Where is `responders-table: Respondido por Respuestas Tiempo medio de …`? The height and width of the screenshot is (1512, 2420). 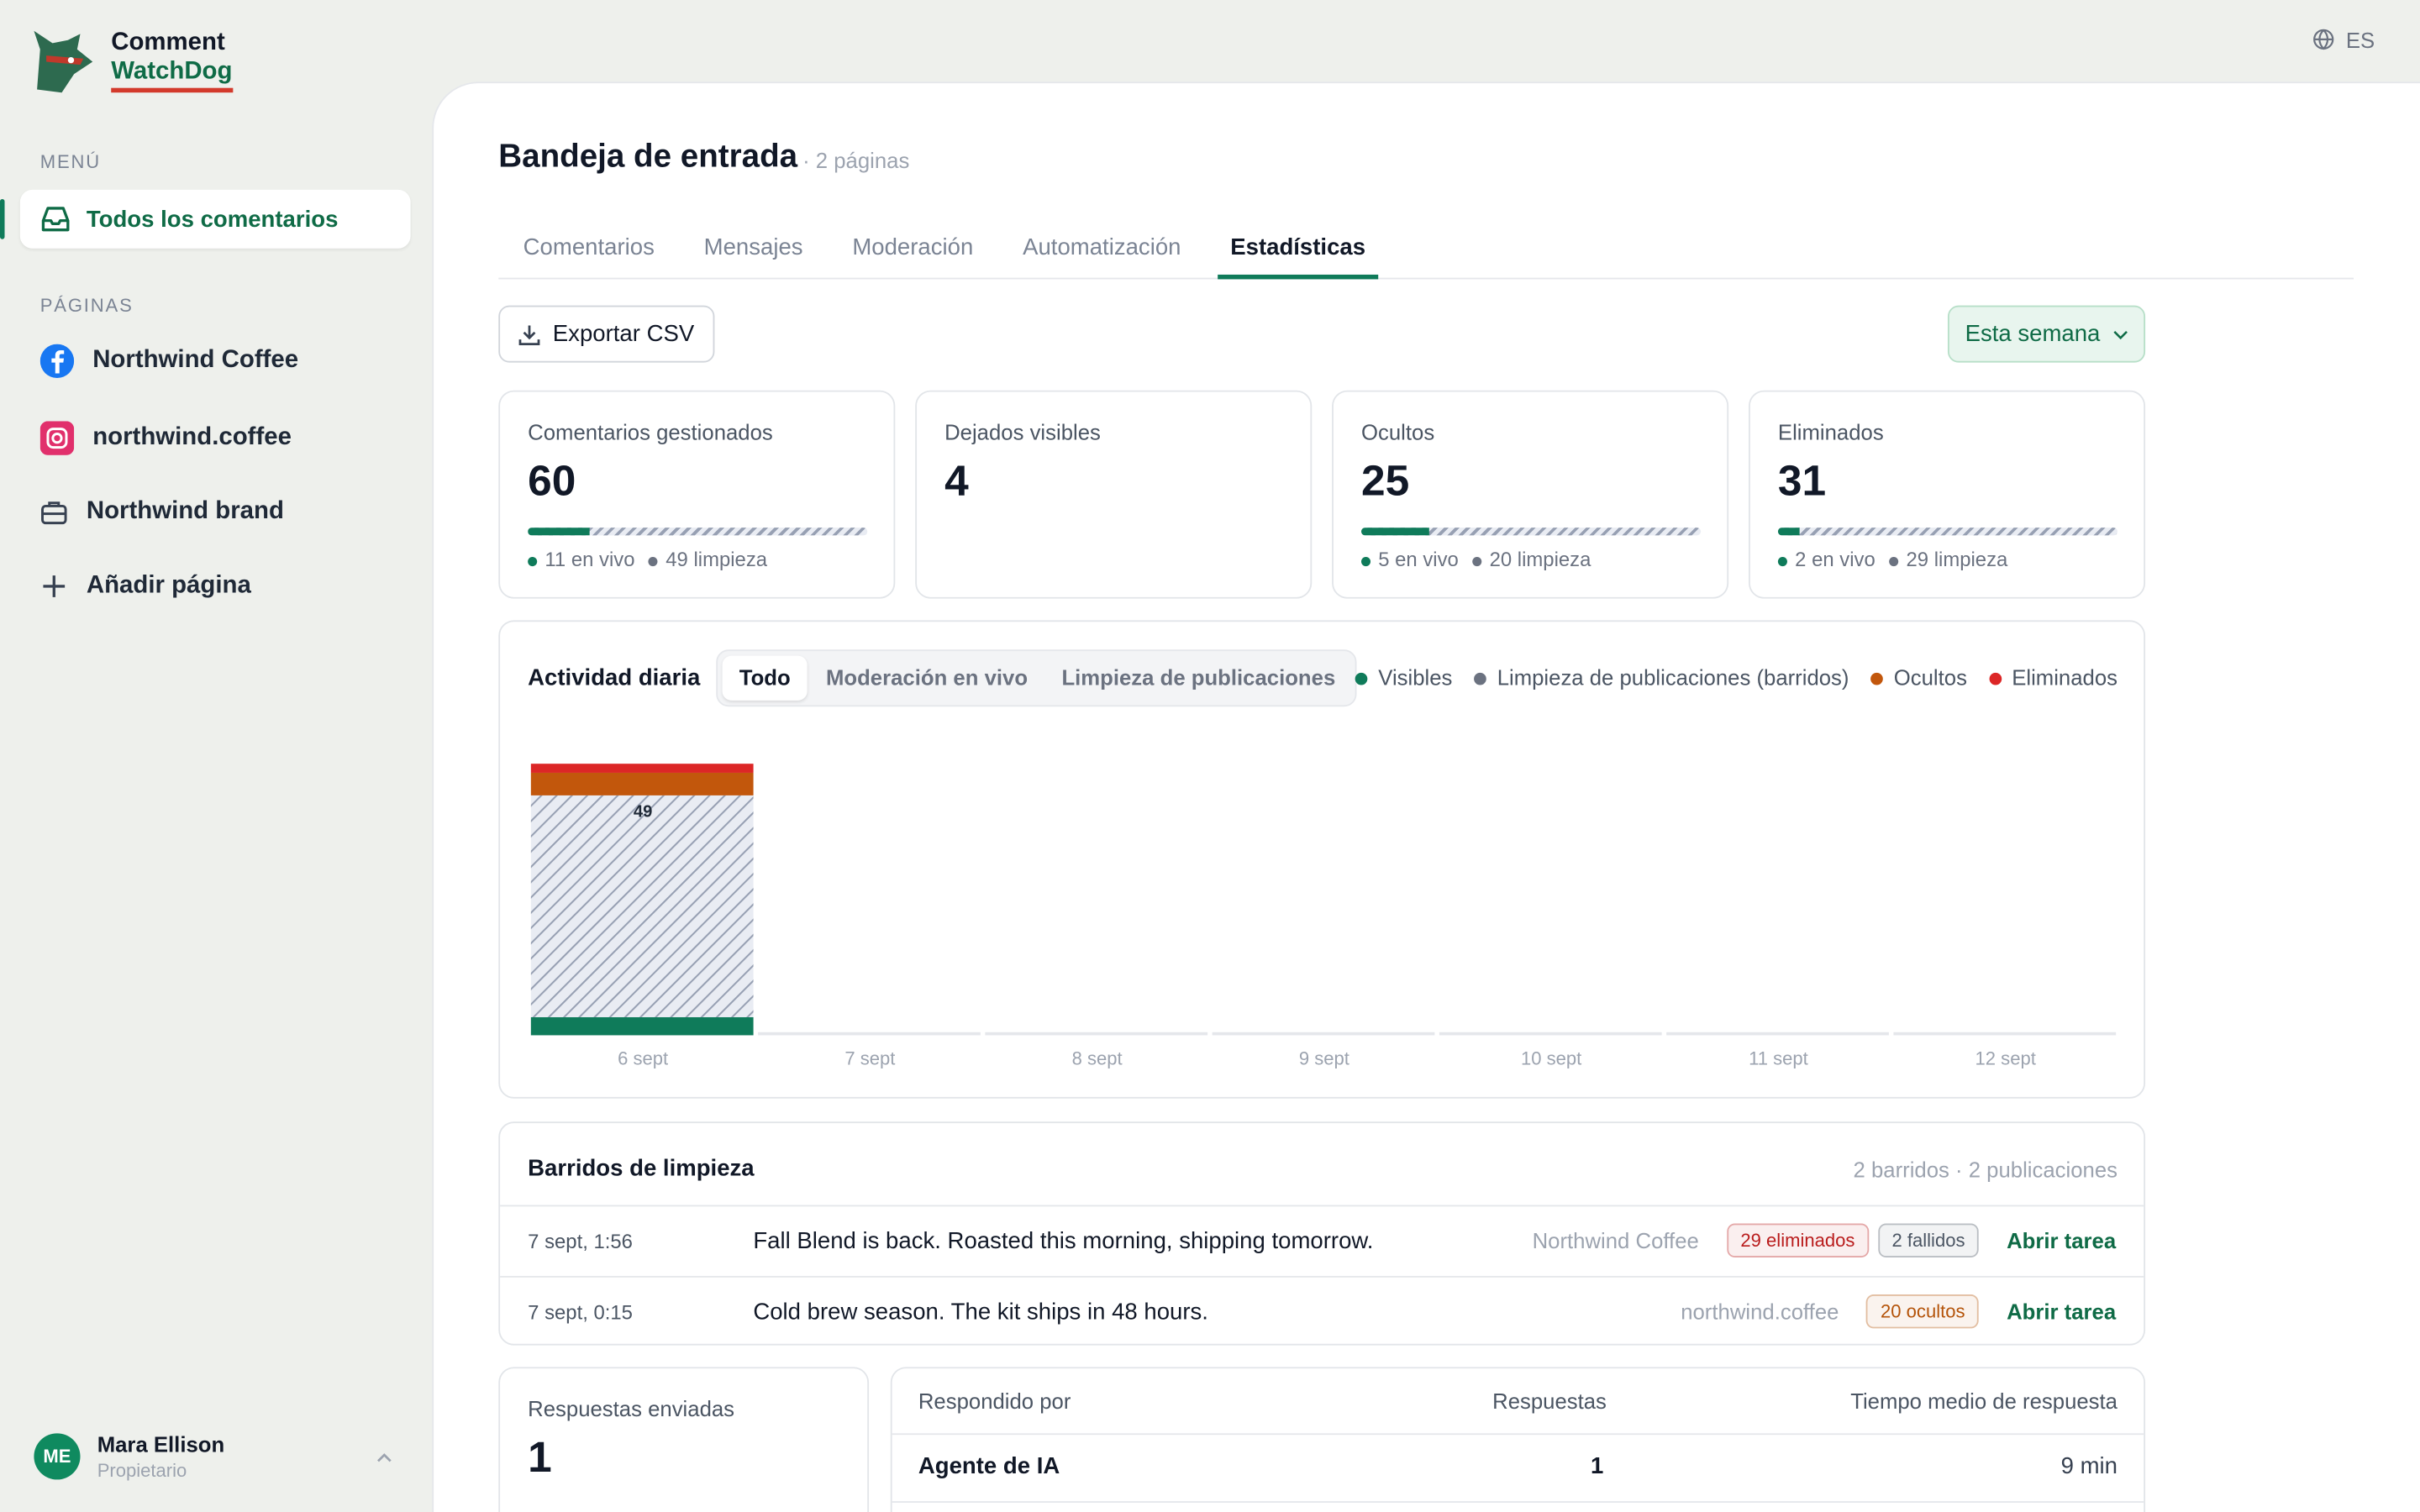 responders-table: Respondido por Respuestas Tiempo medio de … is located at coordinates (1518, 1439).